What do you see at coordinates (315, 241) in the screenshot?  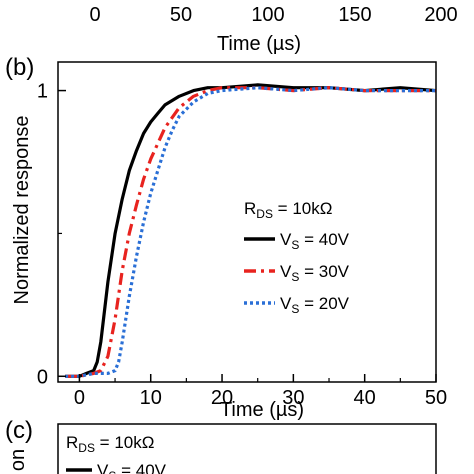 I see `legend-label-40v: VS = 40V` at bounding box center [315, 241].